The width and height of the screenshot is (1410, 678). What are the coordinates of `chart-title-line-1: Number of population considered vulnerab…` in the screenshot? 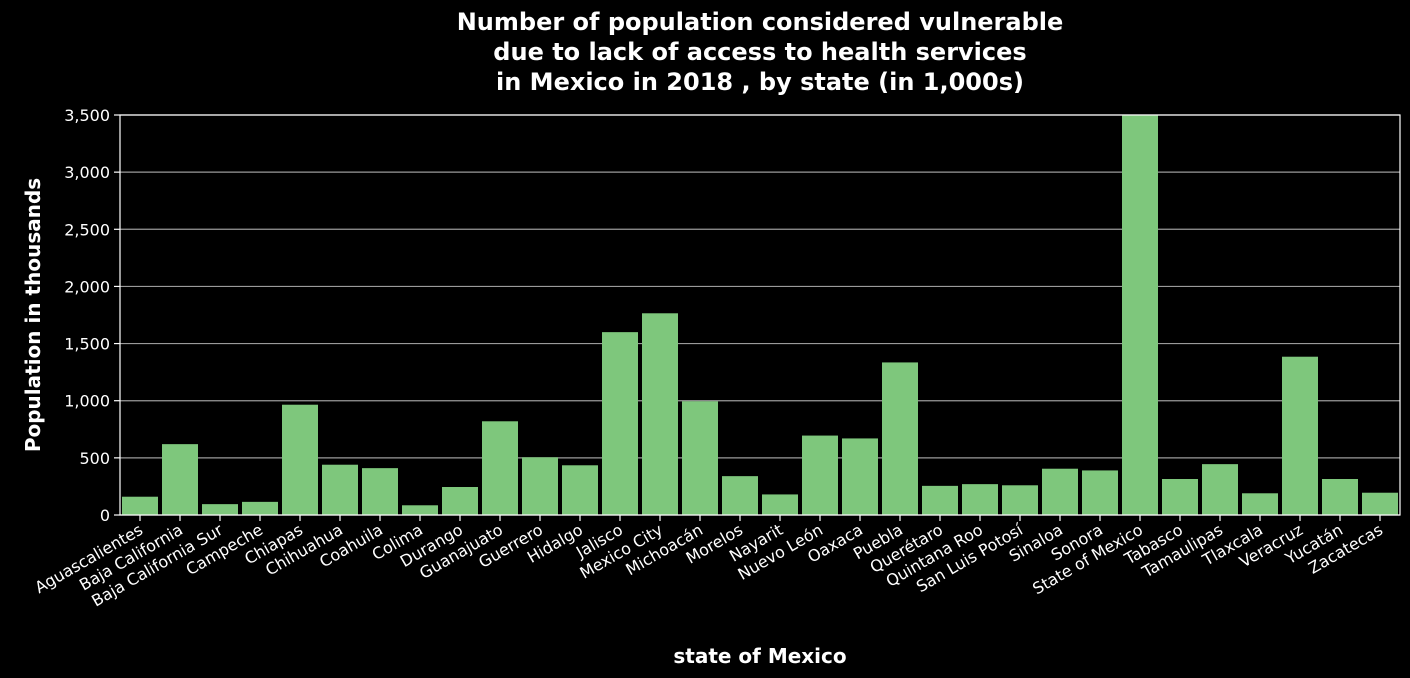 It's located at (760, 22).